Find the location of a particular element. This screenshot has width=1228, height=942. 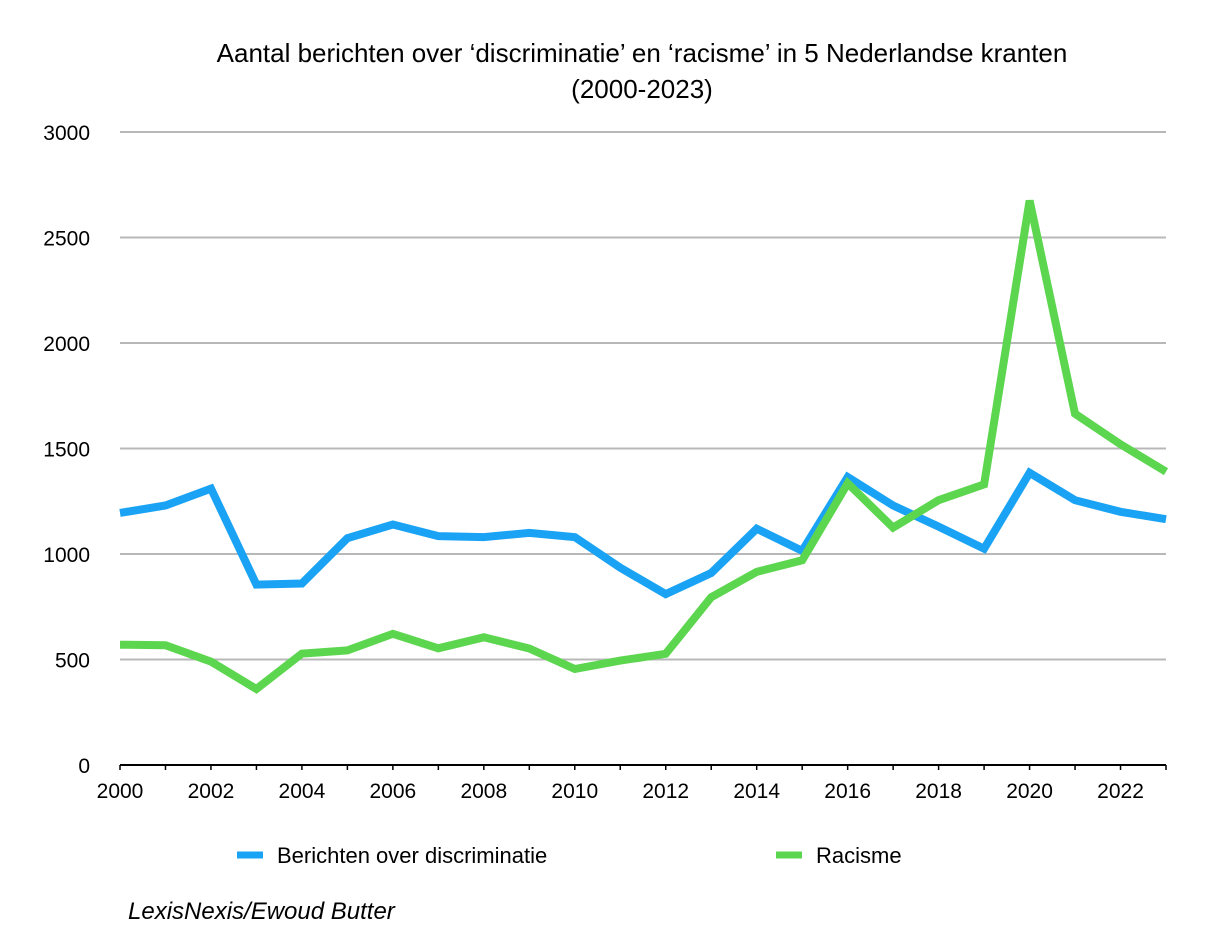

x-tick-label: 2020 is located at coordinates (1029, 791).